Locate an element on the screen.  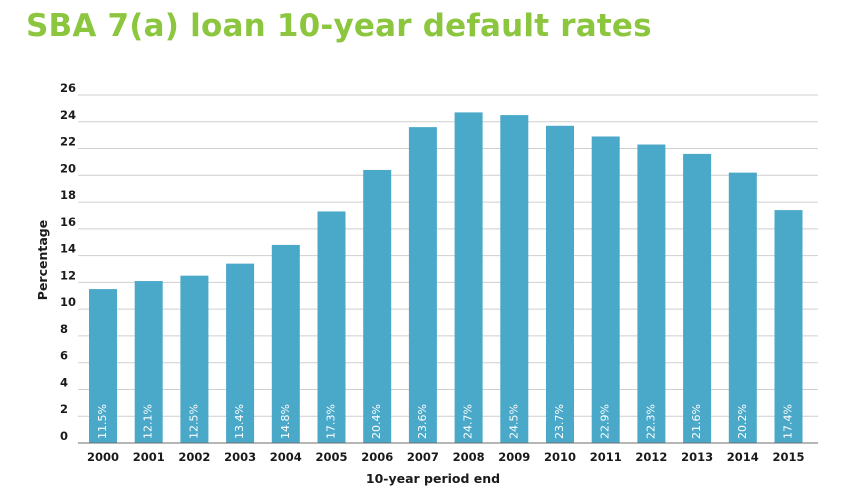
y-tick-label: 0 is located at coordinates (64, 436).